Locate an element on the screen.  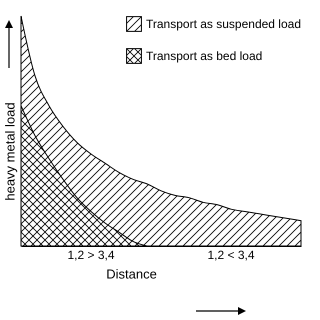
legend-label: Transport as suspended load is located at coordinates (223, 24).